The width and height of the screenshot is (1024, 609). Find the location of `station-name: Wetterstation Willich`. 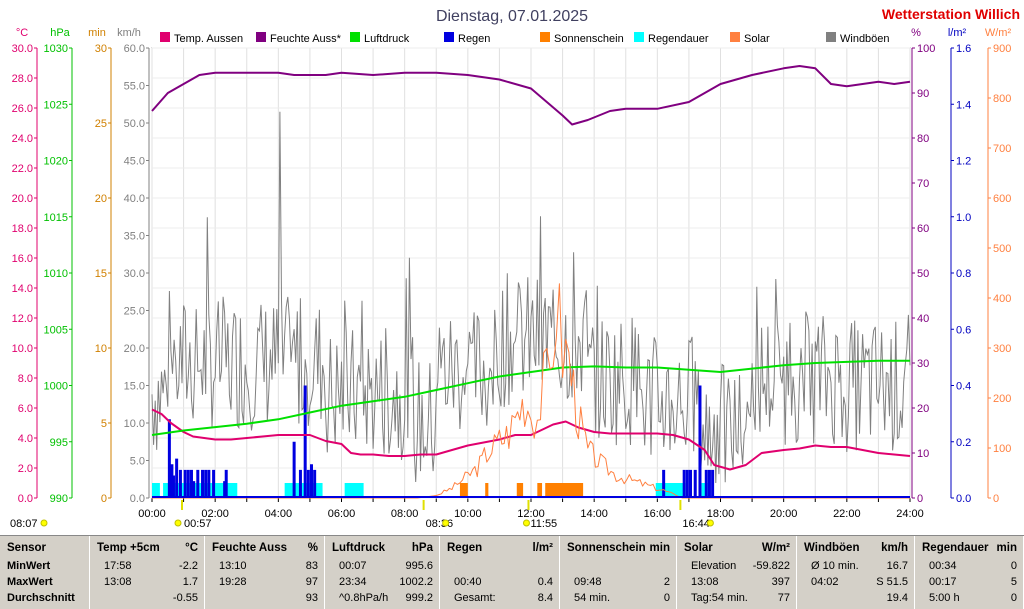

station-name: Wetterstation Willich is located at coordinates (951, 14).